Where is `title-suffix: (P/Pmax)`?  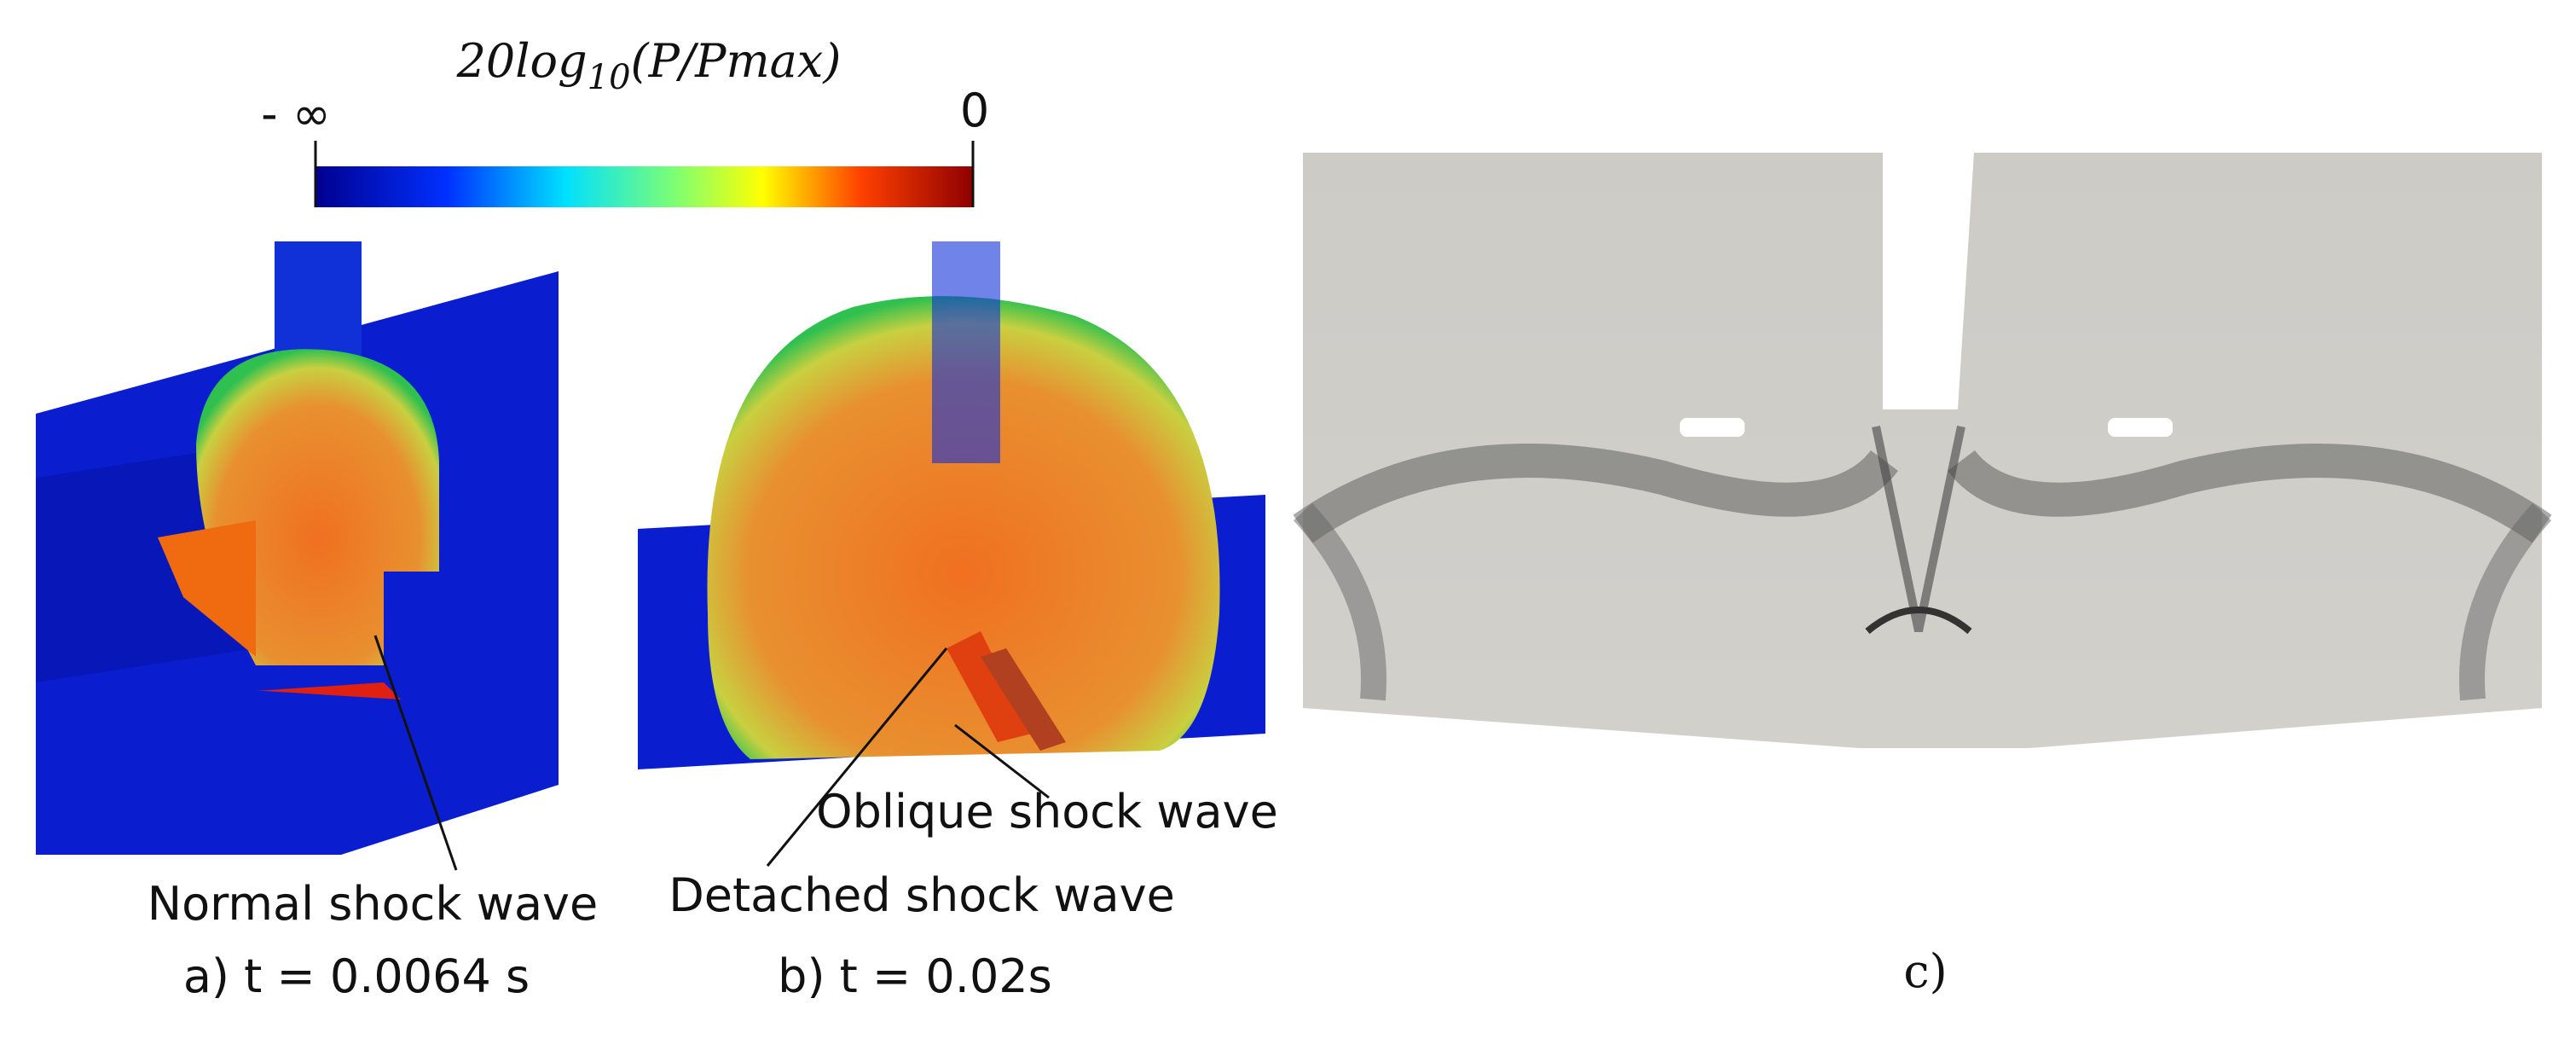
title-suffix: (P/Pmax) is located at coordinates (737, 61).